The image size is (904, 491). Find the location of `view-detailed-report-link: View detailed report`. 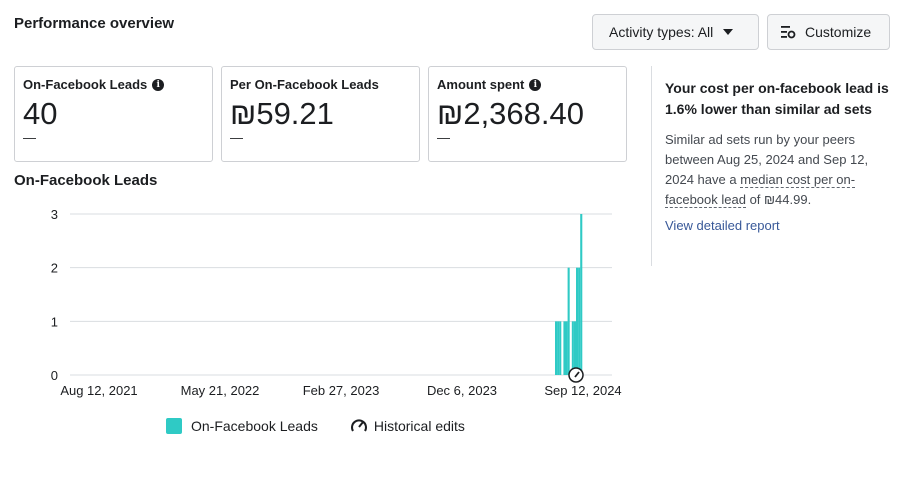

view-detailed-report-link: View detailed report is located at coordinates (722, 225).